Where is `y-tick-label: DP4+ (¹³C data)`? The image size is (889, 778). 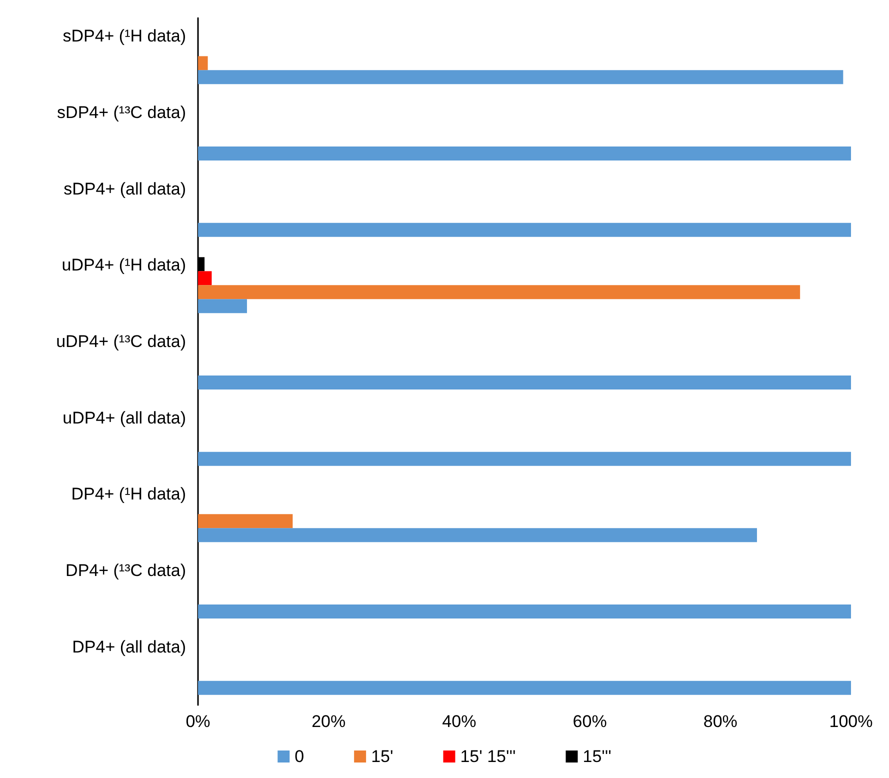 y-tick-label: DP4+ (¹³C data) is located at coordinates (126, 570).